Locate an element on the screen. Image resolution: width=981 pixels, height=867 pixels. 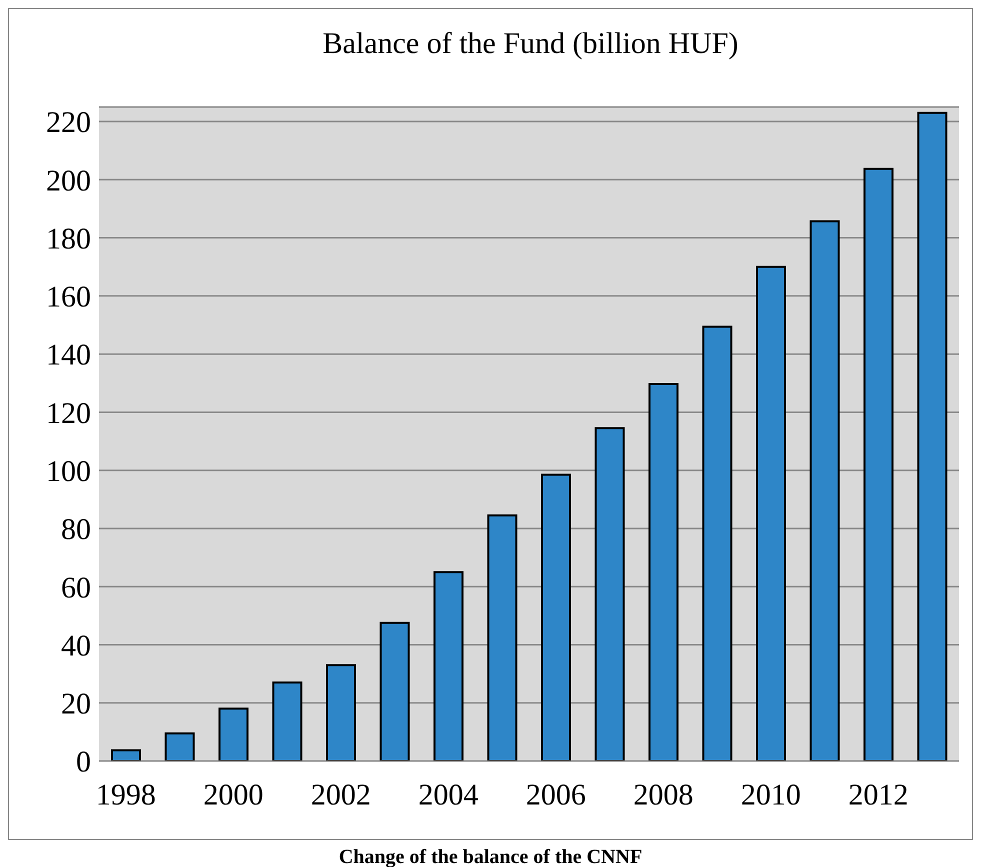
y-tick-label: 140 is located at coordinates (68, 355).